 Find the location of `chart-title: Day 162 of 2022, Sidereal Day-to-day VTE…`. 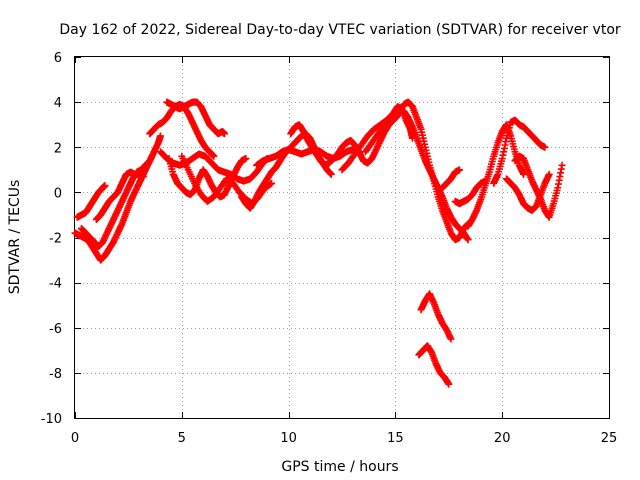

chart-title: Day 162 of 2022, Sidereal Day-to-day VTE… is located at coordinates (340, 30).